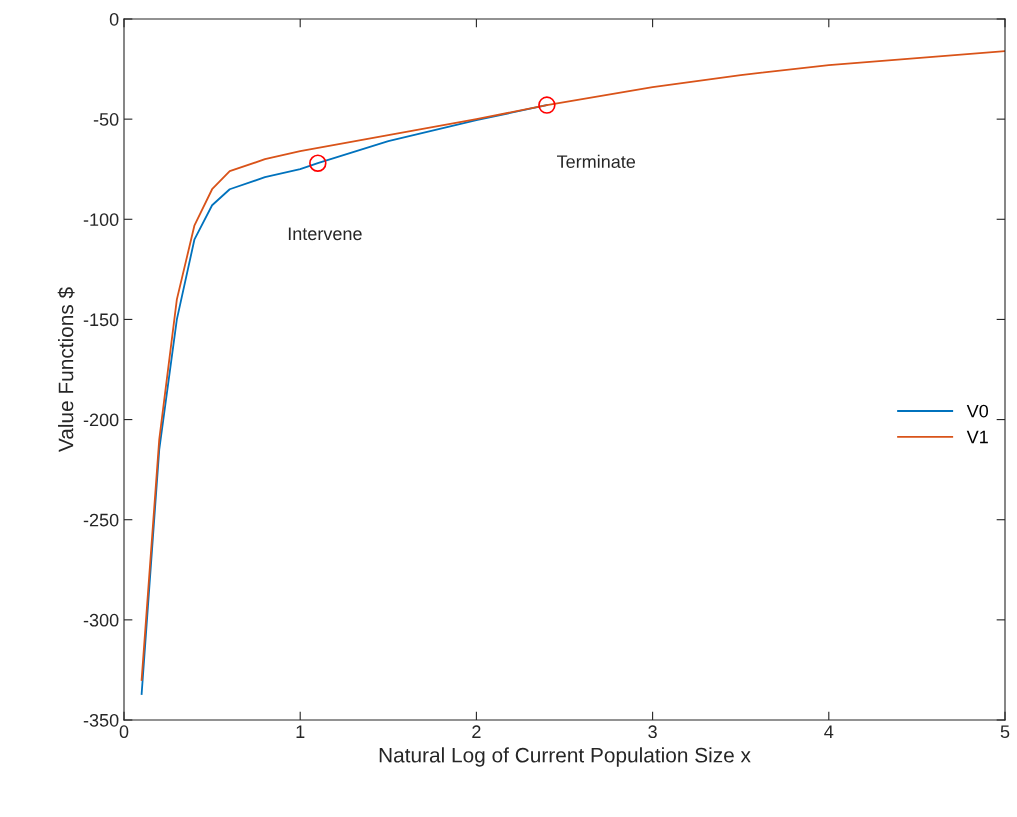 The height and width of the screenshot is (817, 1017). Describe the element at coordinates (1005, 732) in the screenshot. I see `x-tick-label: 5` at that location.